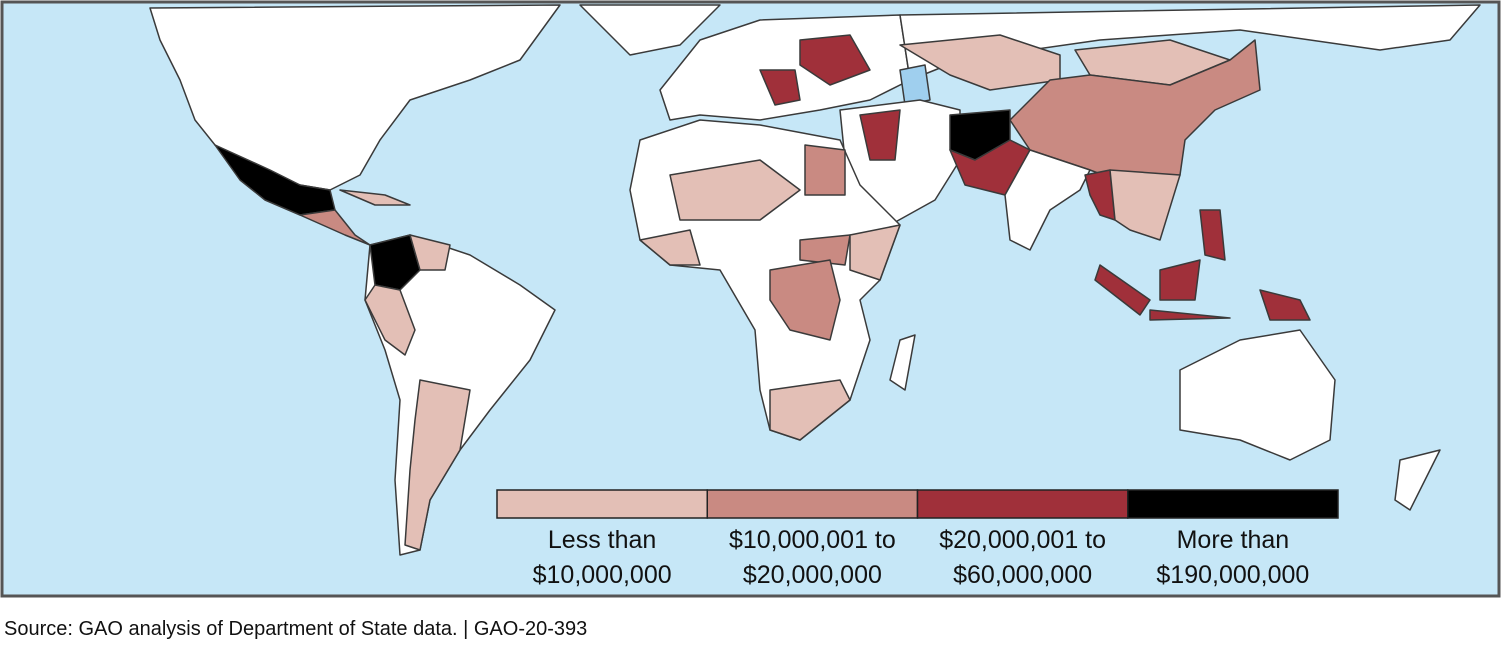 This screenshot has width=1502, height=669. Describe the element at coordinates (1417, 480) in the screenshot. I see `new-zealand` at that location.